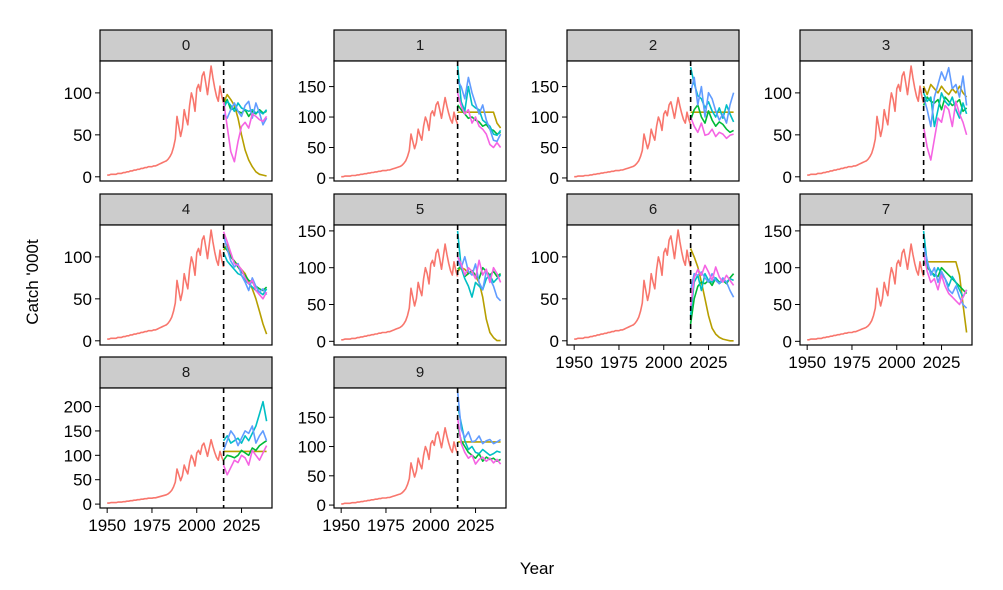 The image size is (1003, 590). Describe the element at coordinates (537, 568) in the screenshot. I see `x-axis-title: Year` at that location.